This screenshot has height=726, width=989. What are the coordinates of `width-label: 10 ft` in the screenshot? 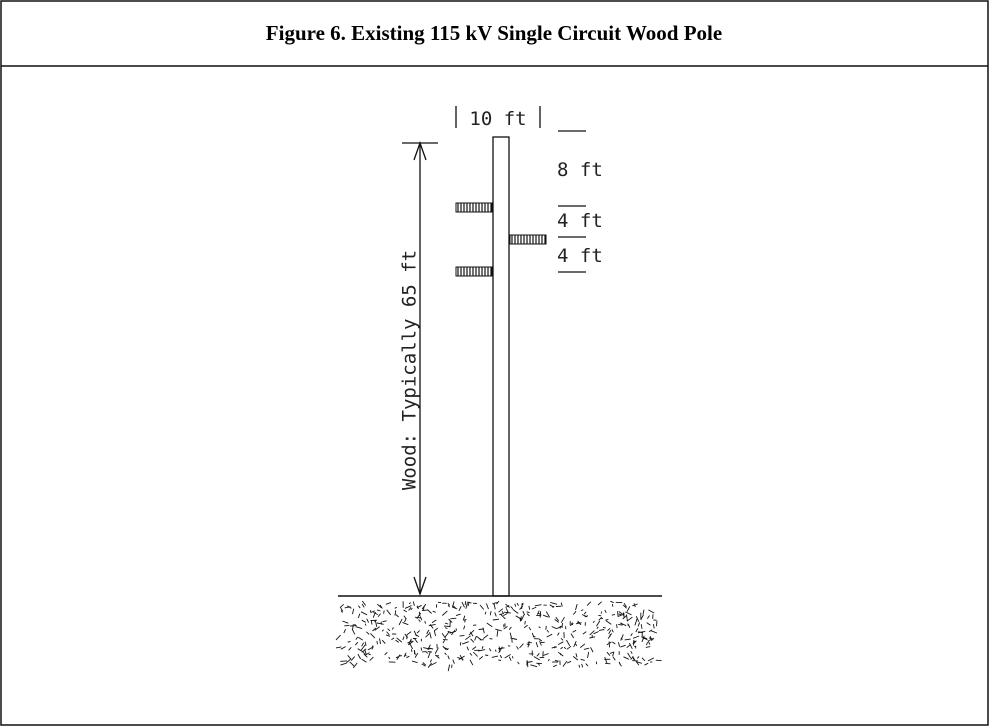 It's located at (497, 119).